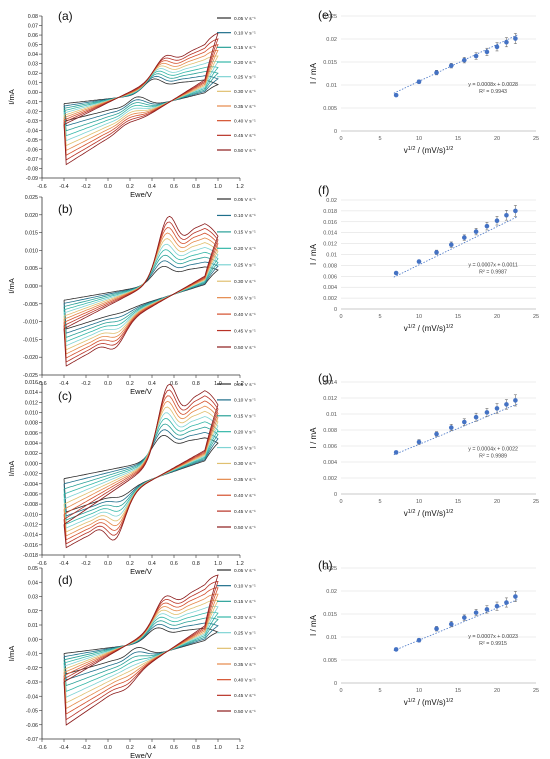 The image size is (550, 759). I want to click on x-tick-label: 0.8, so click(196, 564).